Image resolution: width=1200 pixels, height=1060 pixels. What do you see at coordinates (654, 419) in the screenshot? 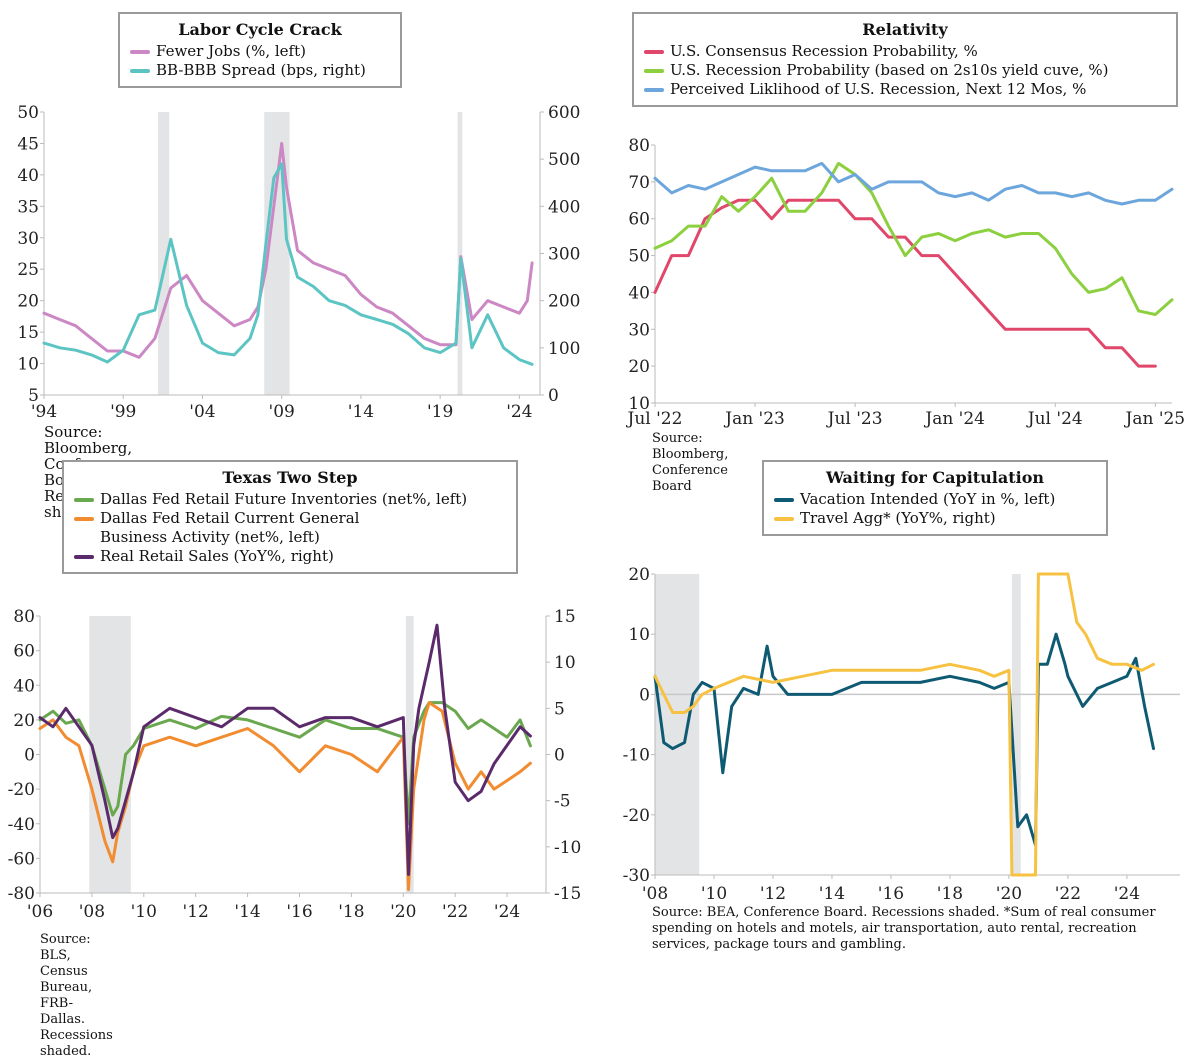
I see `x-tick-label: Jul '22` at bounding box center [654, 419].